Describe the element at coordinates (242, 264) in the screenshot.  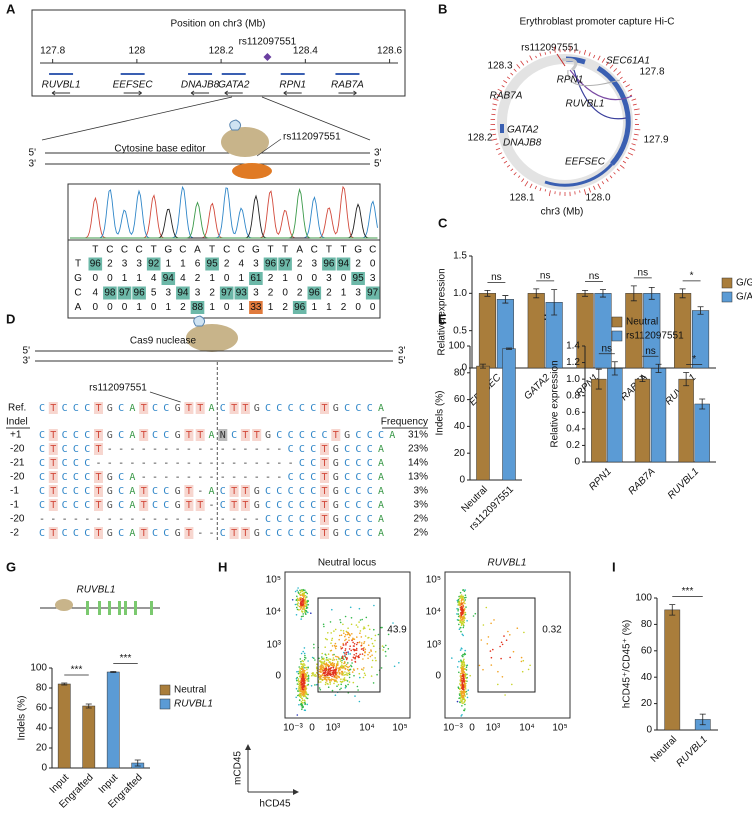
I see `cell-value: 4` at that location.